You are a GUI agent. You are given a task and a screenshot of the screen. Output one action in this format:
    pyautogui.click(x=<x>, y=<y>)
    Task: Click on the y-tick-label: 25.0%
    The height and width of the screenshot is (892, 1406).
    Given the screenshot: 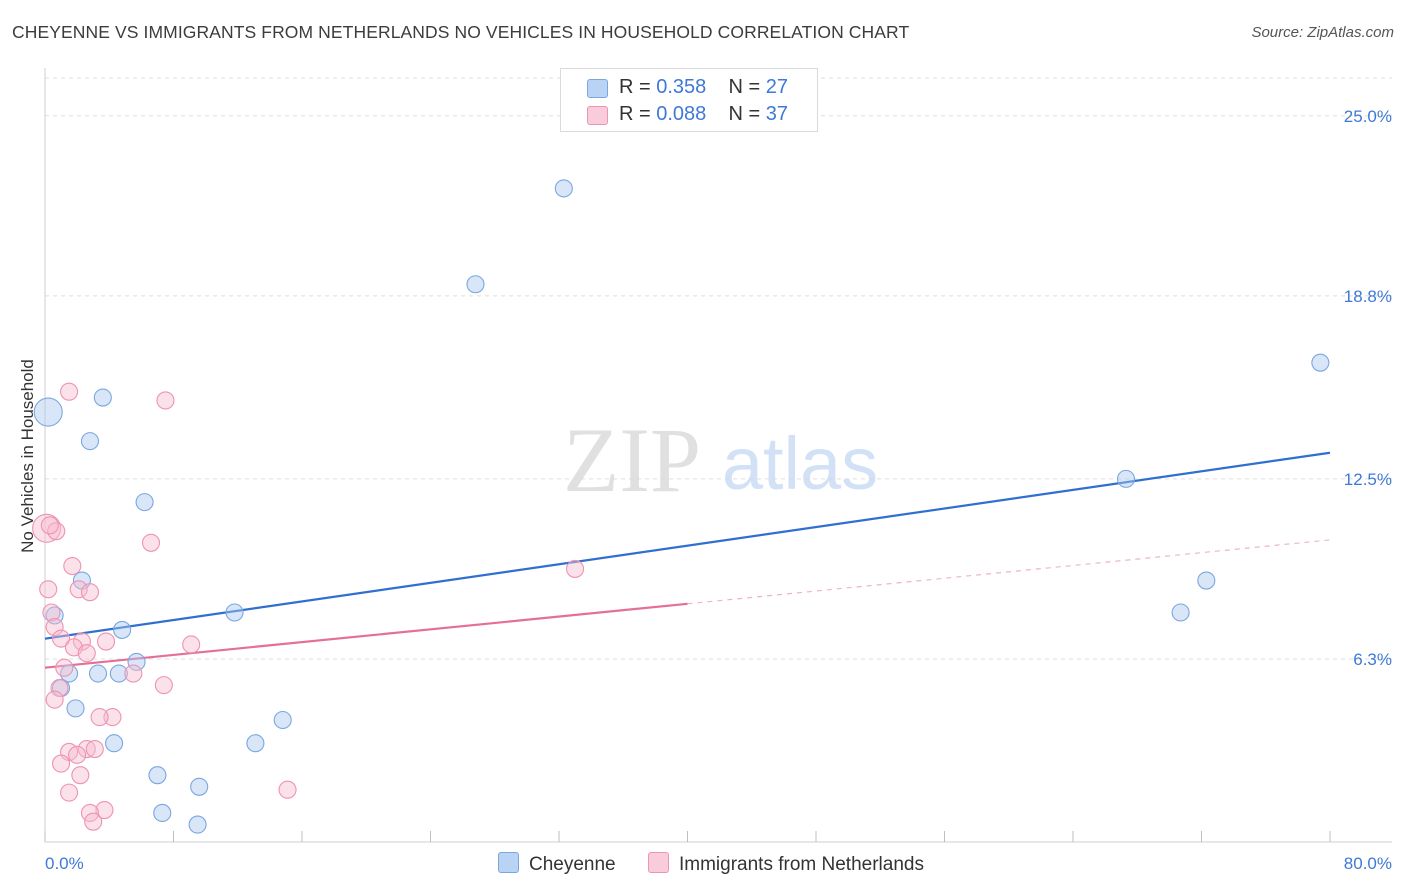 What is the action you would take?
    pyautogui.click(x=1368, y=116)
    